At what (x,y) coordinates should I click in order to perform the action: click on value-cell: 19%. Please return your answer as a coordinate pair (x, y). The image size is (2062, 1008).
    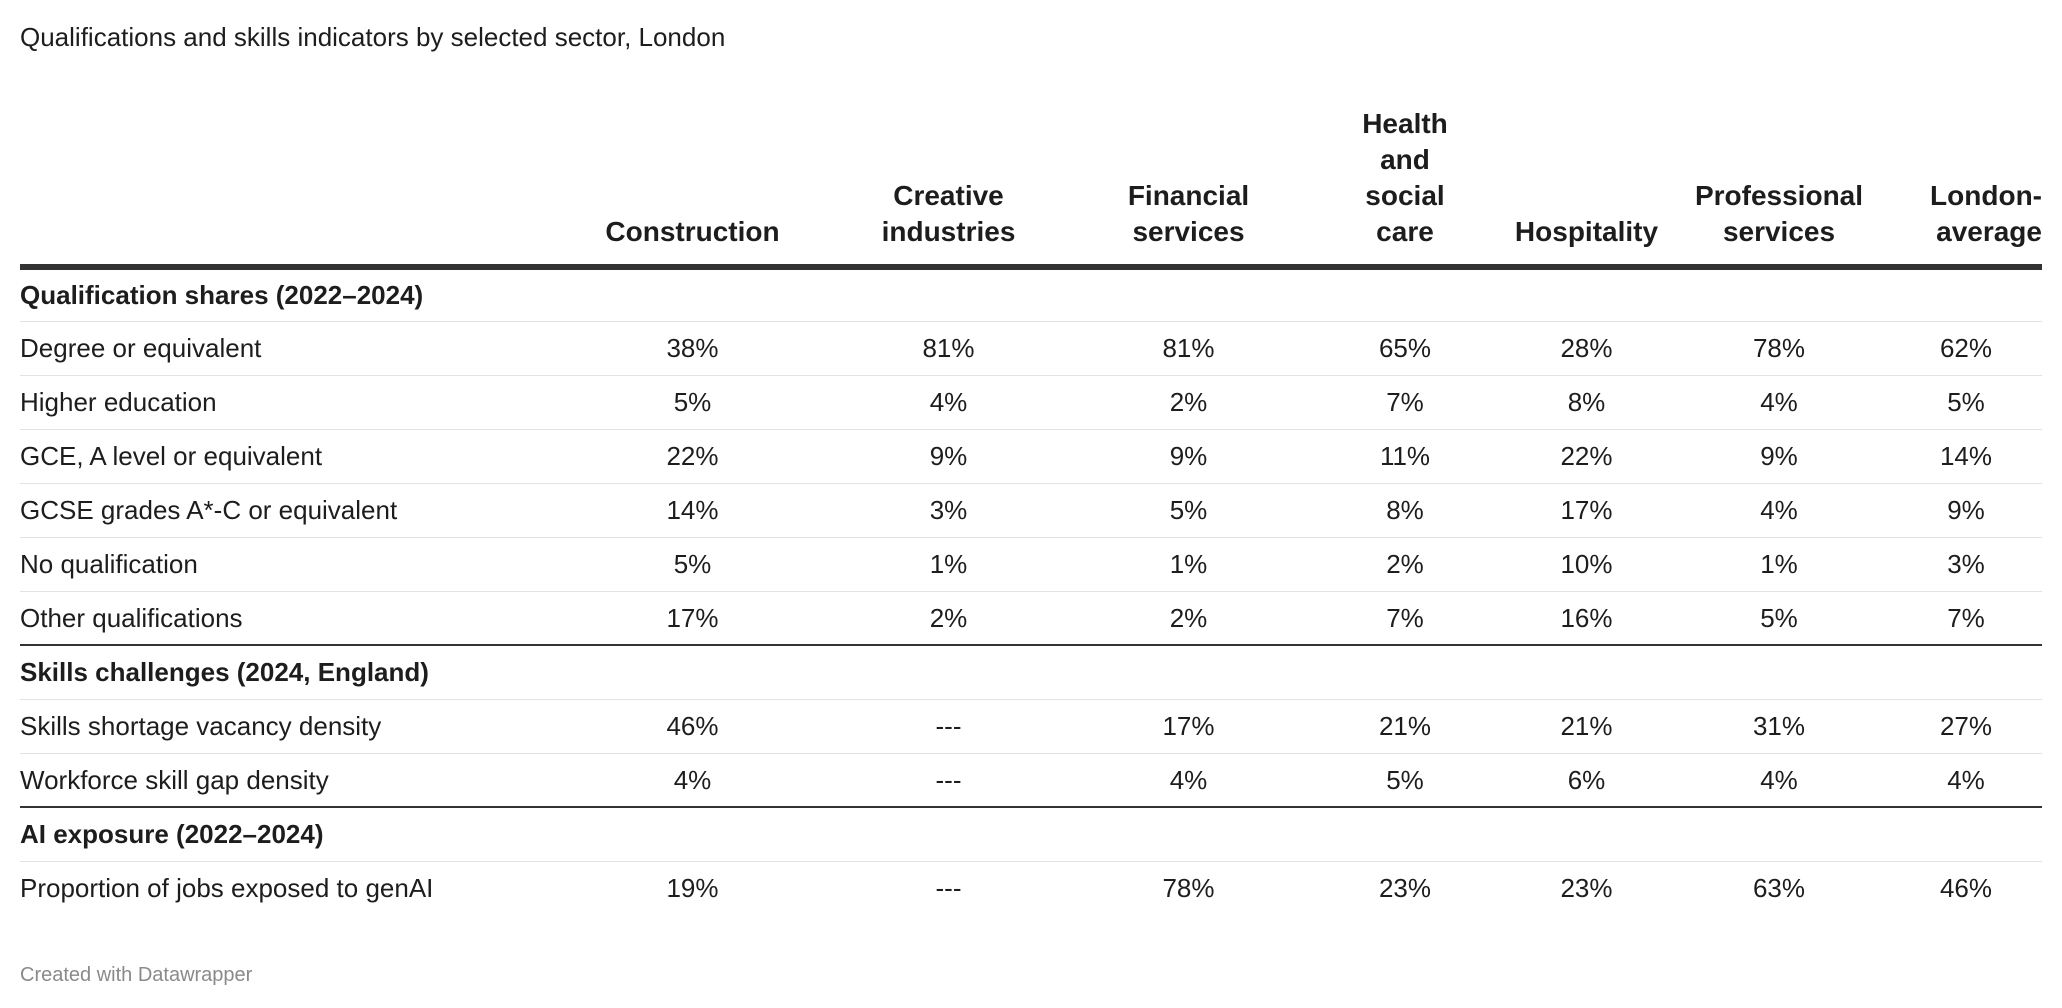
    Looking at the image, I should click on (692, 888).